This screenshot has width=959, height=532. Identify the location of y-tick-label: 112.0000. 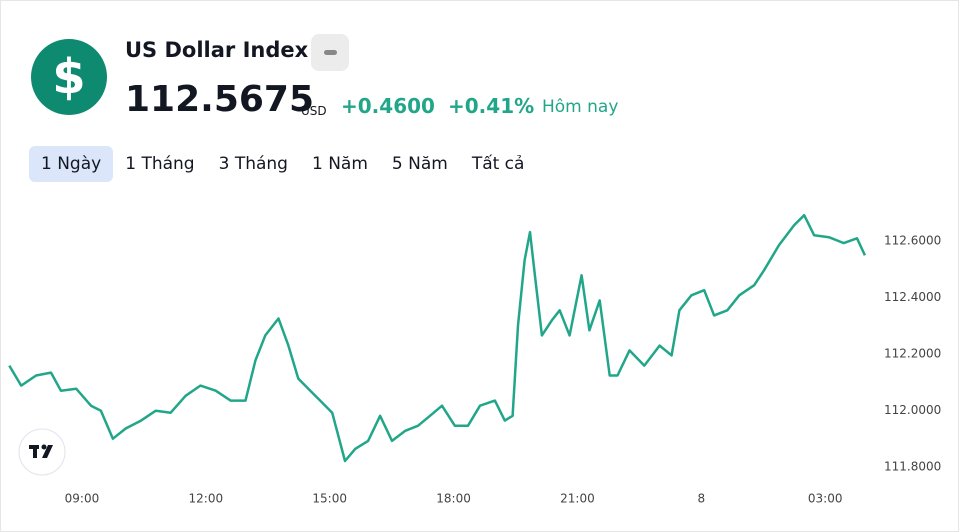
(912, 410).